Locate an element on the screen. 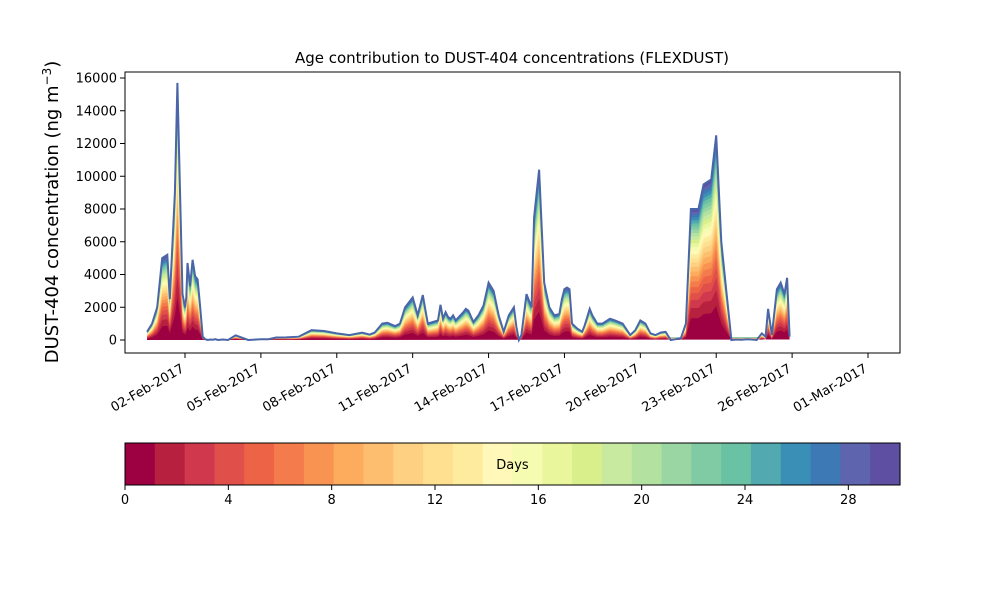  y-tick-label: 0 is located at coordinates (113, 341).